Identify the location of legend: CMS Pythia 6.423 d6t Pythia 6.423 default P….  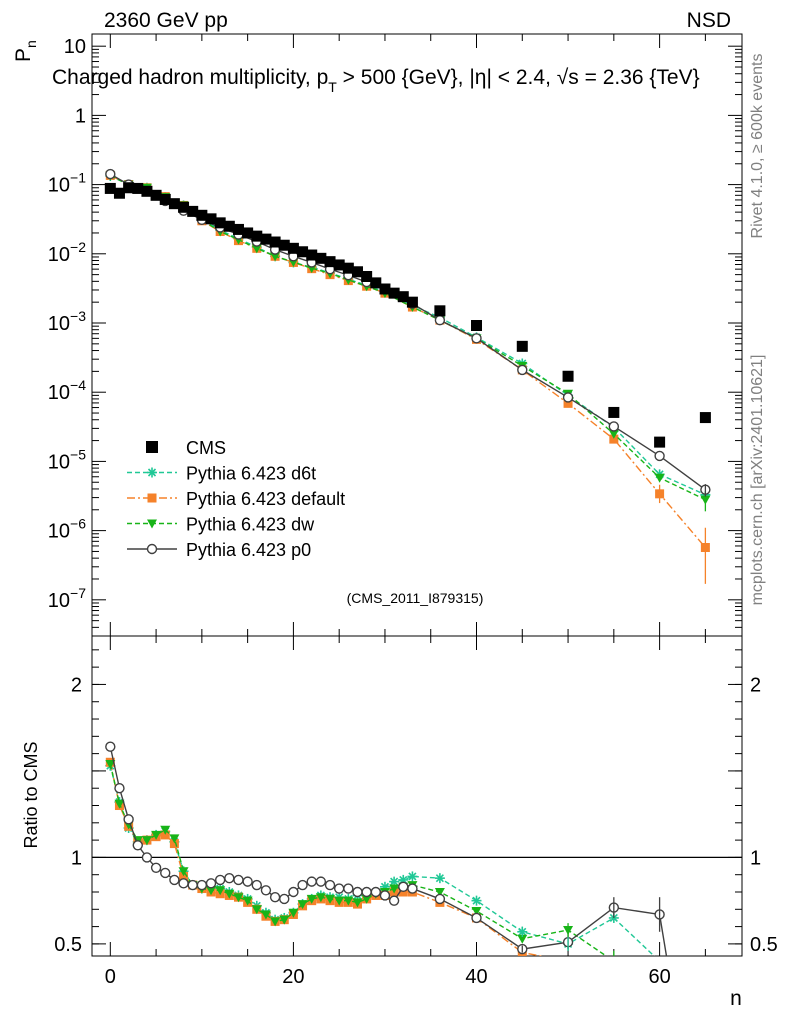
(236, 499).